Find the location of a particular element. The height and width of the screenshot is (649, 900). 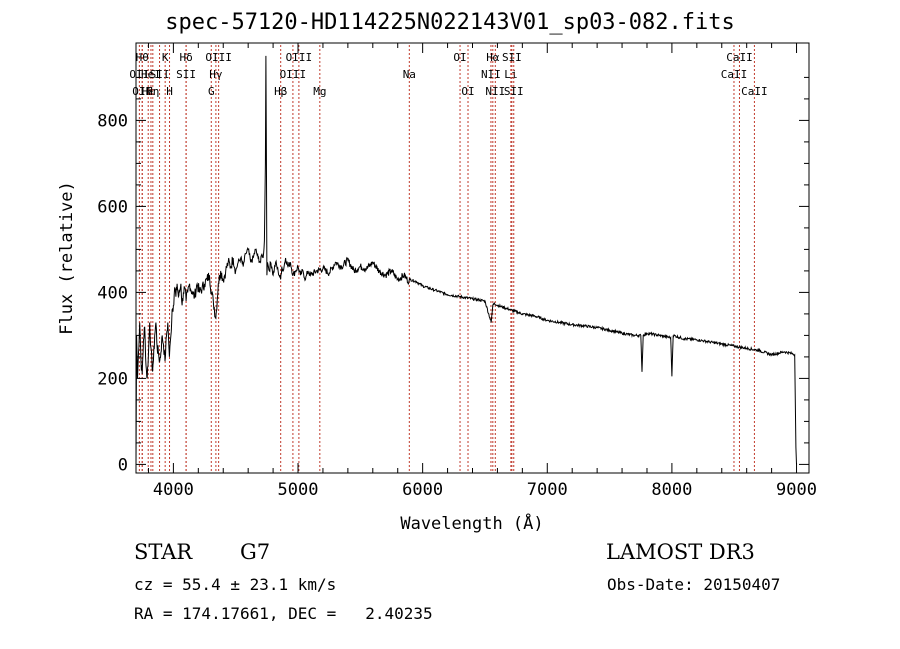

line-marker-label: Li is located at coordinates (510, 74).